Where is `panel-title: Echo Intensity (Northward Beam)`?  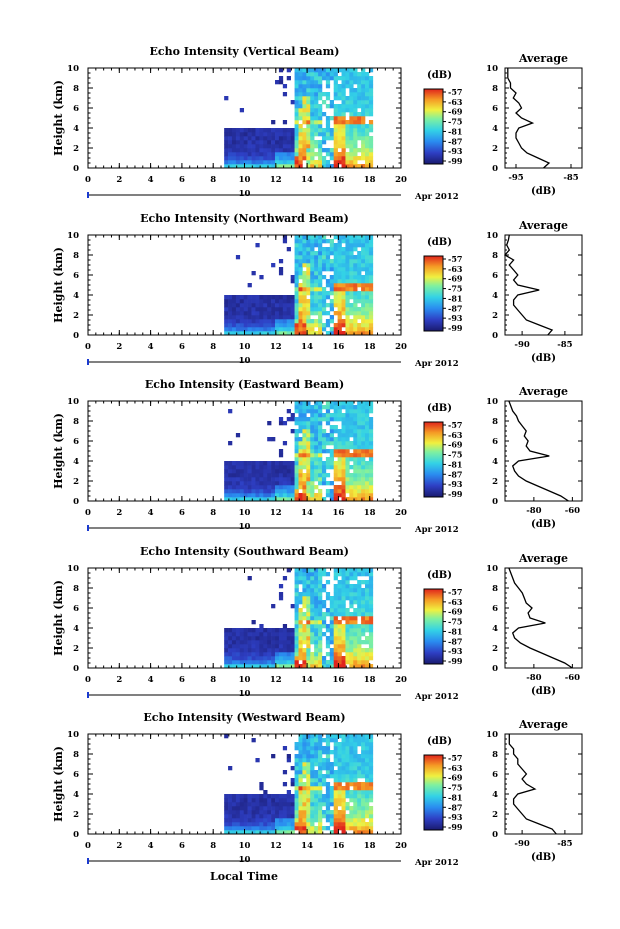 panel-title: Echo Intensity (Northward Beam) is located at coordinates (244, 218).